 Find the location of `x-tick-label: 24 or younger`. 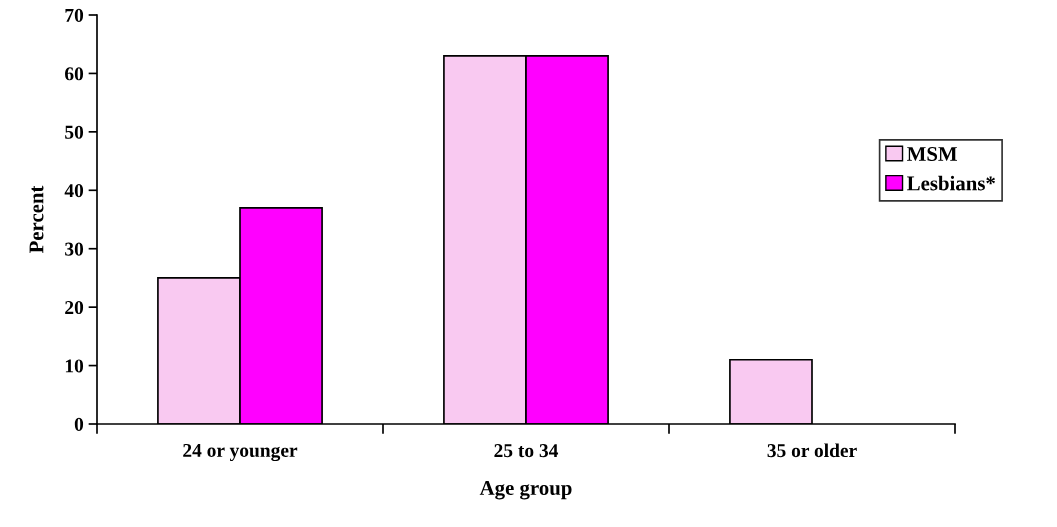

x-tick-label: 24 or younger is located at coordinates (240, 452).